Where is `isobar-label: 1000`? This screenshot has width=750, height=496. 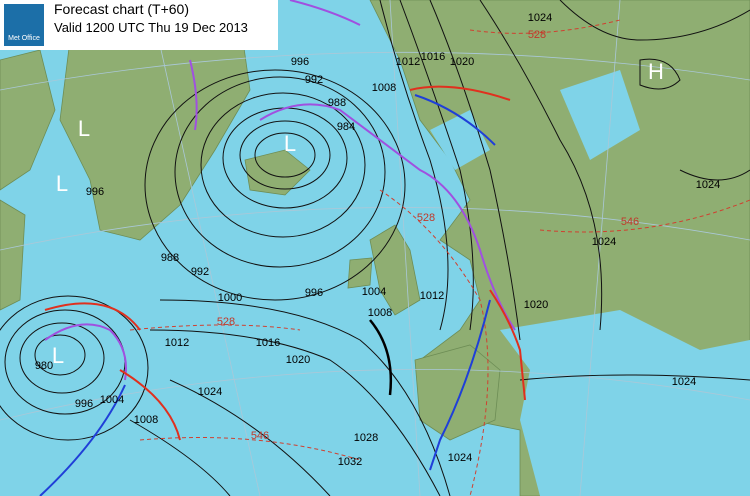 isobar-label: 1000 is located at coordinates (230, 298).